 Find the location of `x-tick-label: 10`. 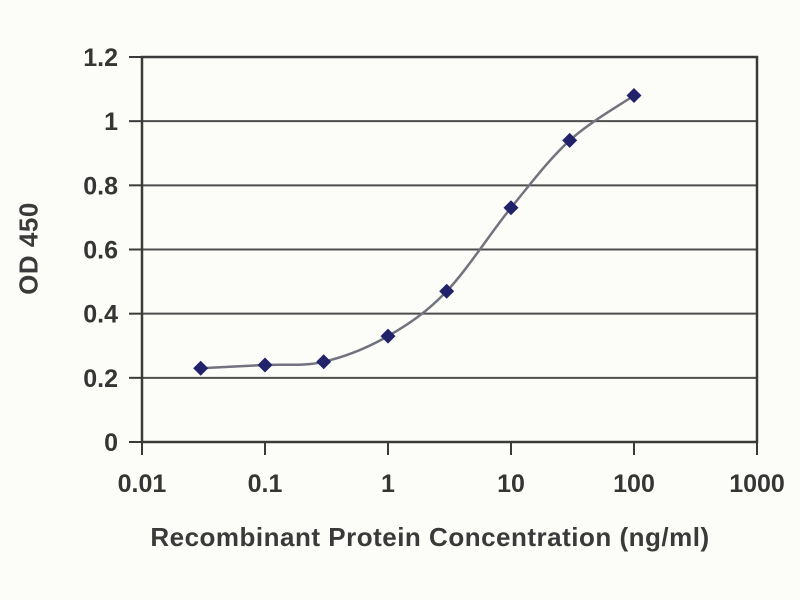

x-tick-label: 10 is located at coordinates (511, 484).